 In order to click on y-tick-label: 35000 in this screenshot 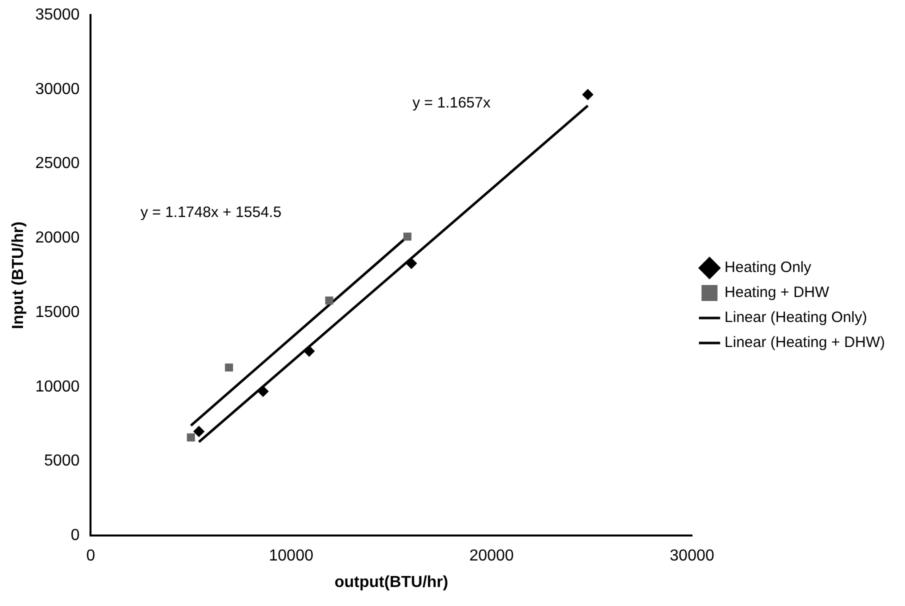, I will do `click(57, 15)`.